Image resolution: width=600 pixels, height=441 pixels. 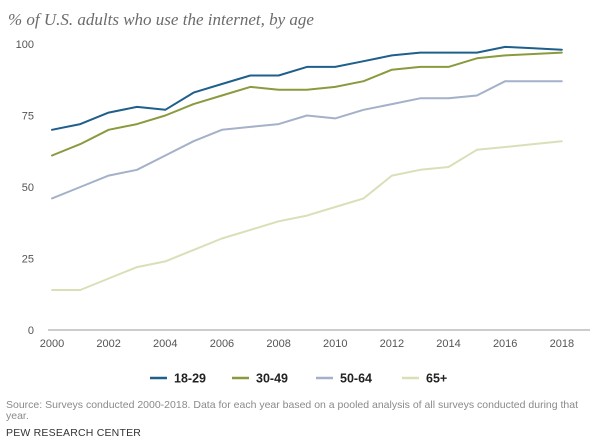 What do you see at coordinates (436, 379) in the screenshot?
I see `legend-label: 65+` at bounding box center [436, 379].